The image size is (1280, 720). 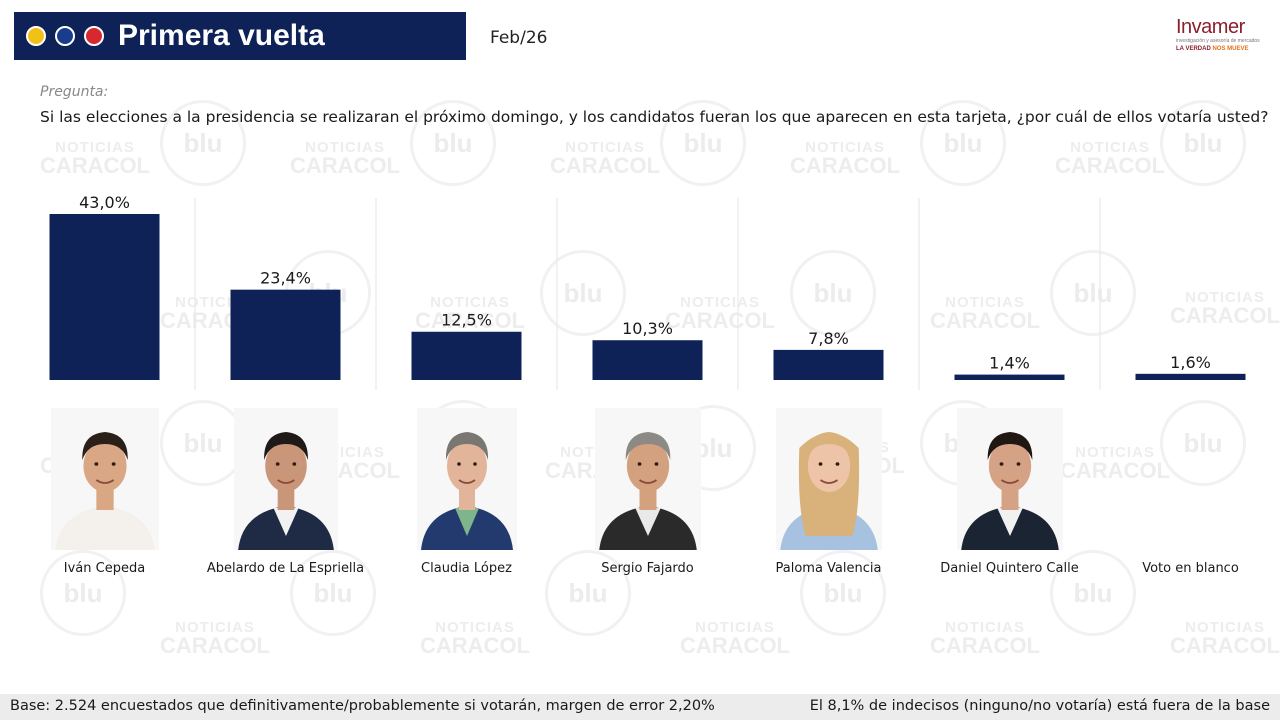 What do you see at coordinates (221, 35) in the screenshot?
I see `page-title: Primera vuelta` at bounding box center [221, 35].